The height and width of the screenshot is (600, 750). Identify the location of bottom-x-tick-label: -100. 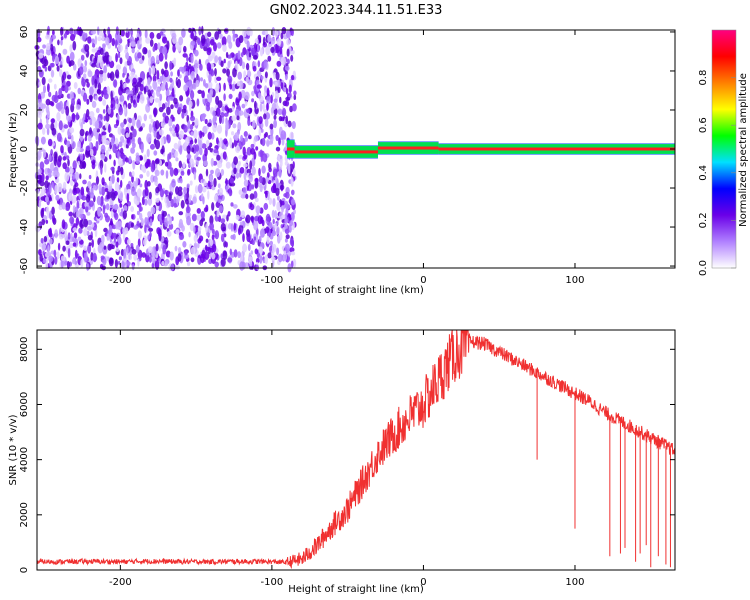
(272, 582).